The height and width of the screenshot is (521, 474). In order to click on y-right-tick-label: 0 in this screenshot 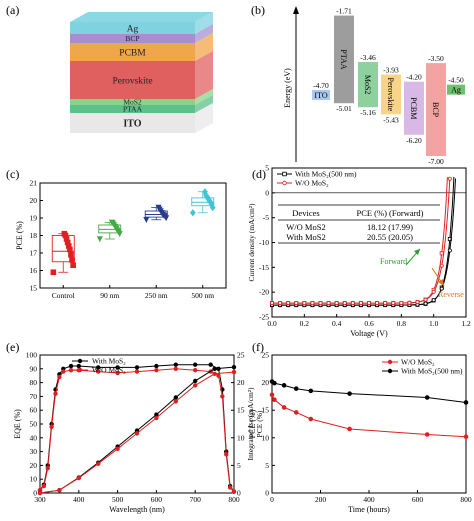, I will do `click(239, 493)`.